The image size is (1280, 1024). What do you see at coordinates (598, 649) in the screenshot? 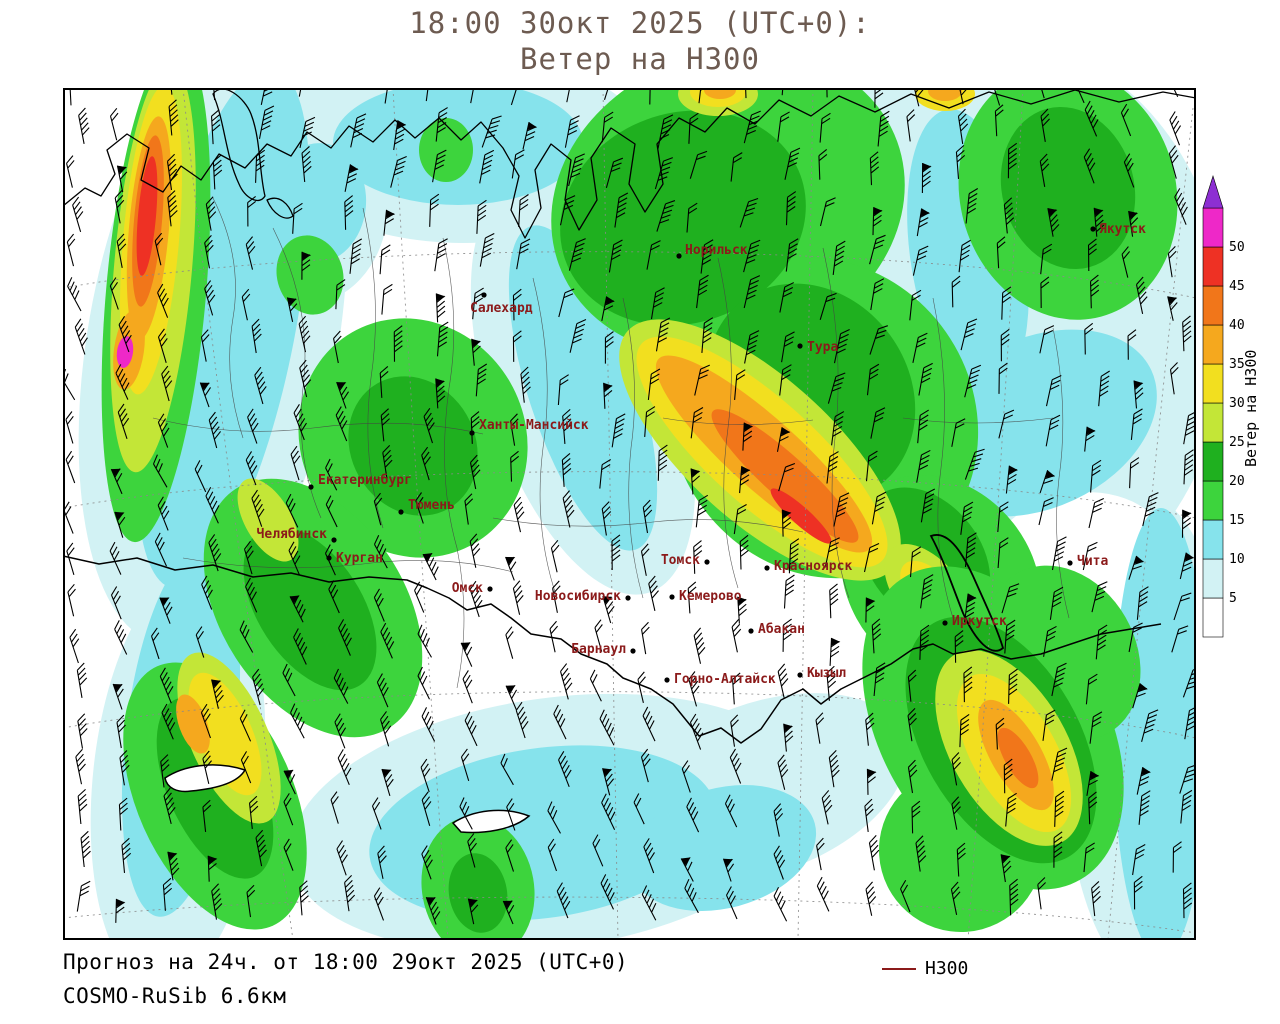
I see `city-label: Барнаул` at bounding box center [598, 649].